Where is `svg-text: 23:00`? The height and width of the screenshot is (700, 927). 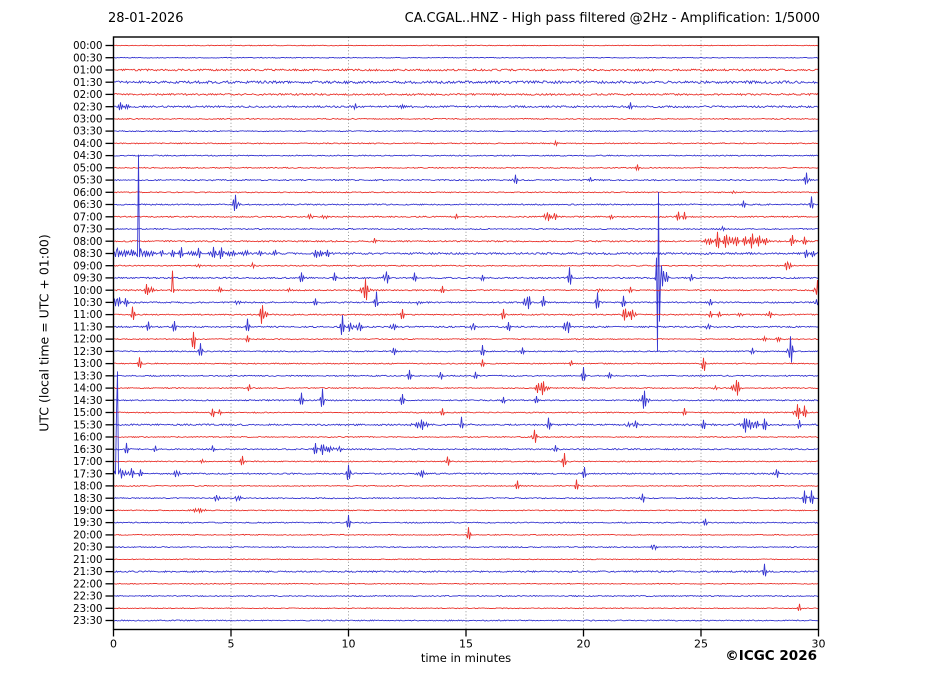
svg-text: 23:00 is located at coordinates (87, 609).